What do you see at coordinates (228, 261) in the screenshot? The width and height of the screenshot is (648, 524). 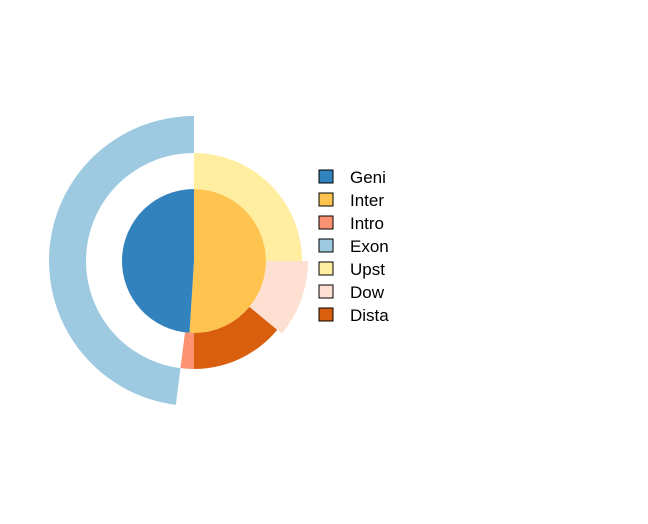 I see `inner-slice-intergenic` at bounding box center [228, 261].